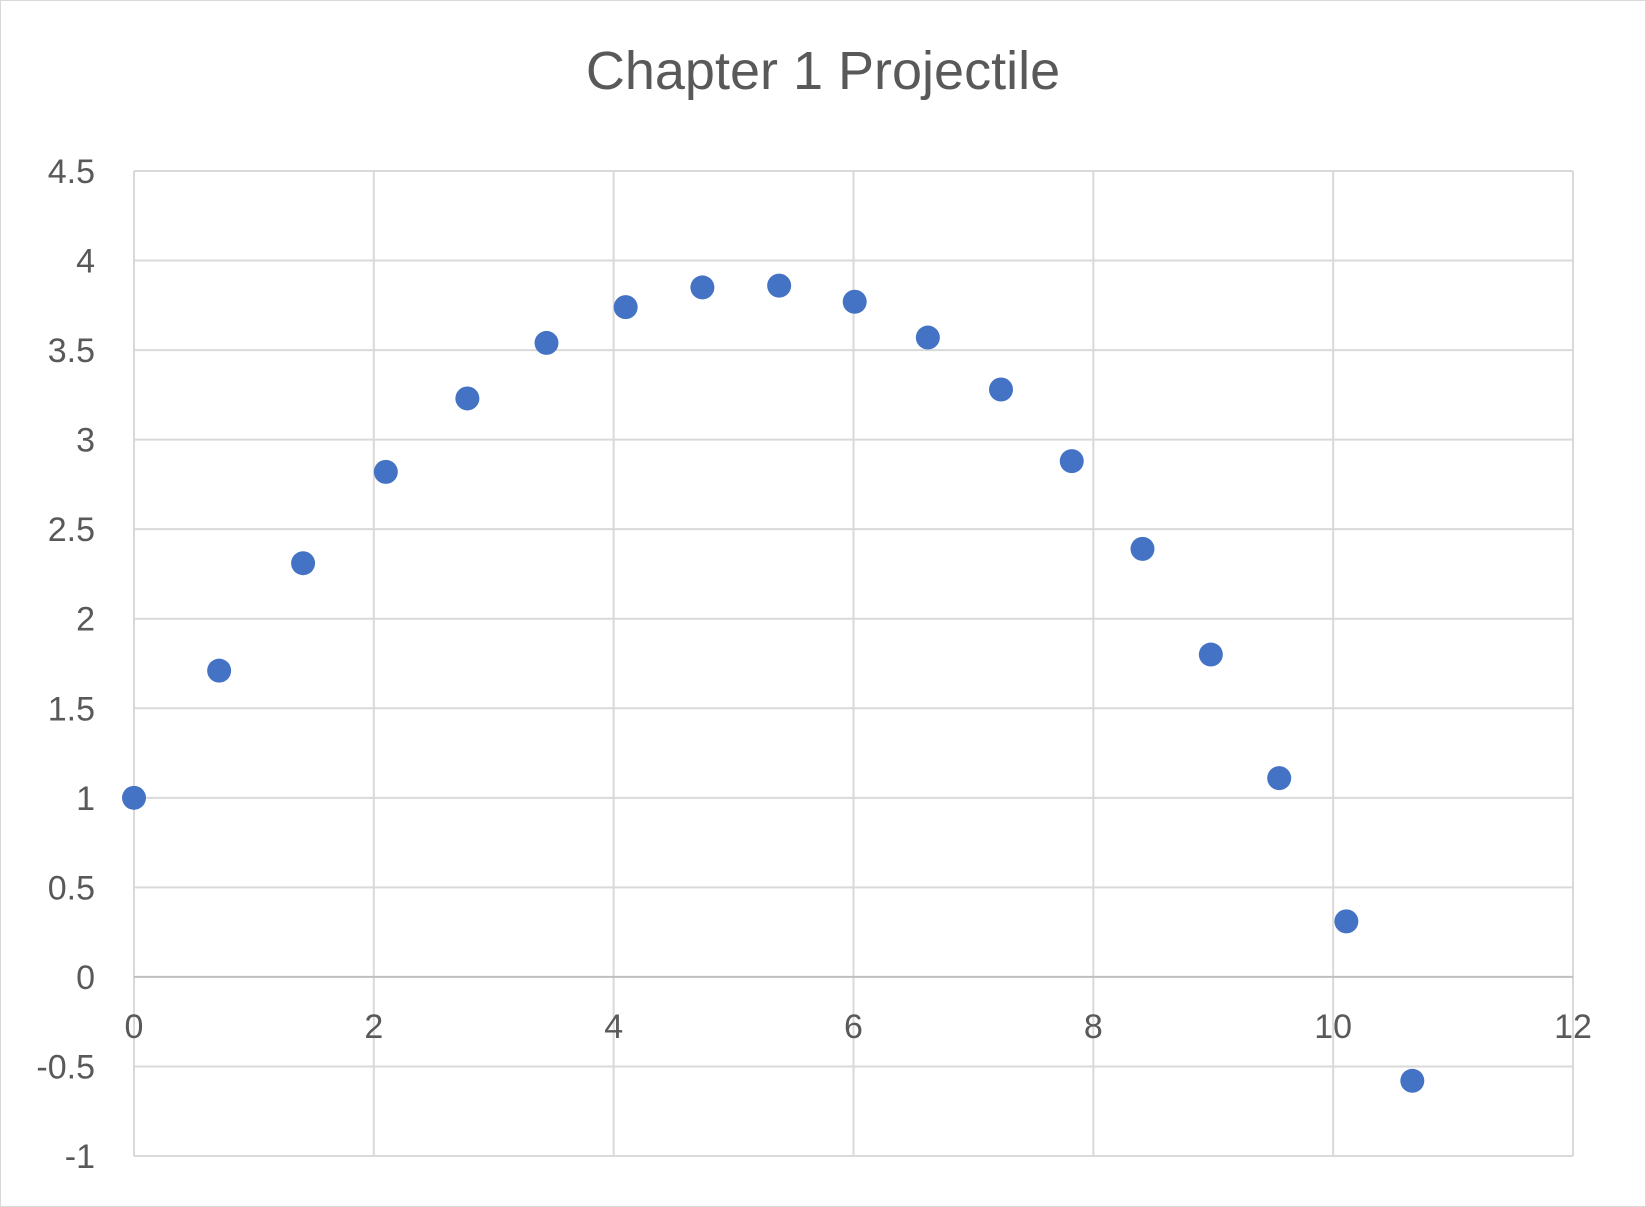 Image resolution: width=1646 pixels, height=1207 pixels. What do you see at coordinates (85, 262) in the screenshot?
I see `y-tick-label: 4` at bounding box center [85, 262].